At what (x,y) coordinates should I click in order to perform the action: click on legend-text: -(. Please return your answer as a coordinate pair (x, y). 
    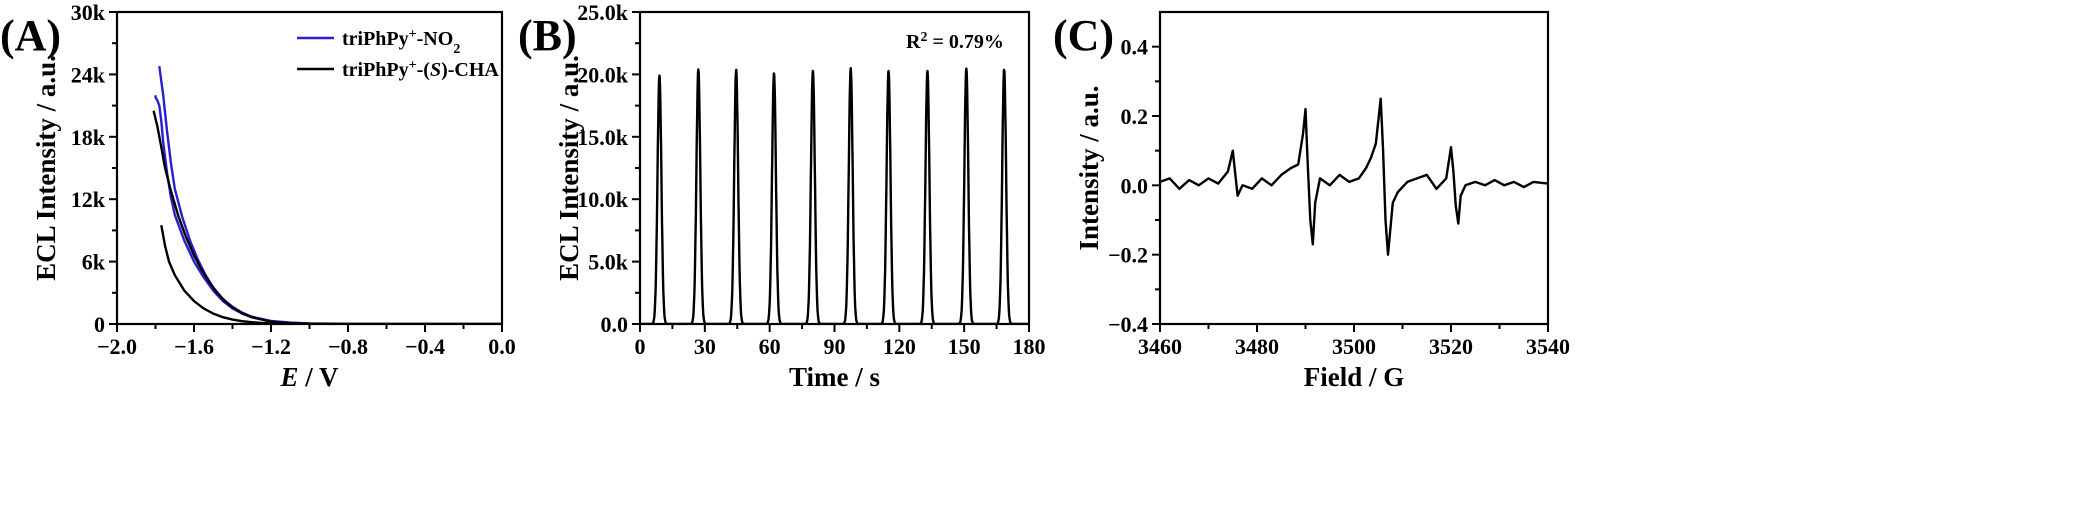
    Looking at the image, I should click on (424, 70).